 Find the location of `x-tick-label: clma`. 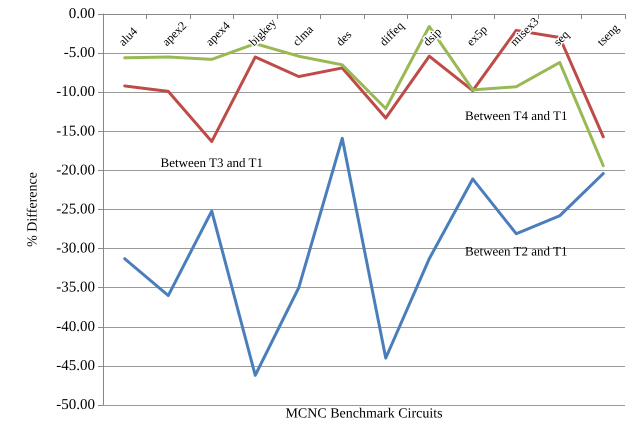

x-tick-label: clma is located at coordinates (303, 35).